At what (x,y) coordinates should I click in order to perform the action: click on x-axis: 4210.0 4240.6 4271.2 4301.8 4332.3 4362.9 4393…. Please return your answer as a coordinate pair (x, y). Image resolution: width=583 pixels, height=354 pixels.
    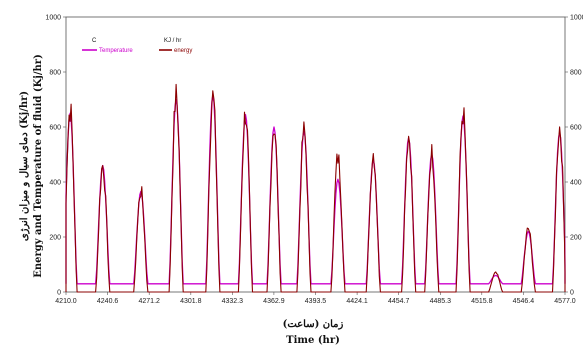
    Looking at the image, I should click on (315, 298).